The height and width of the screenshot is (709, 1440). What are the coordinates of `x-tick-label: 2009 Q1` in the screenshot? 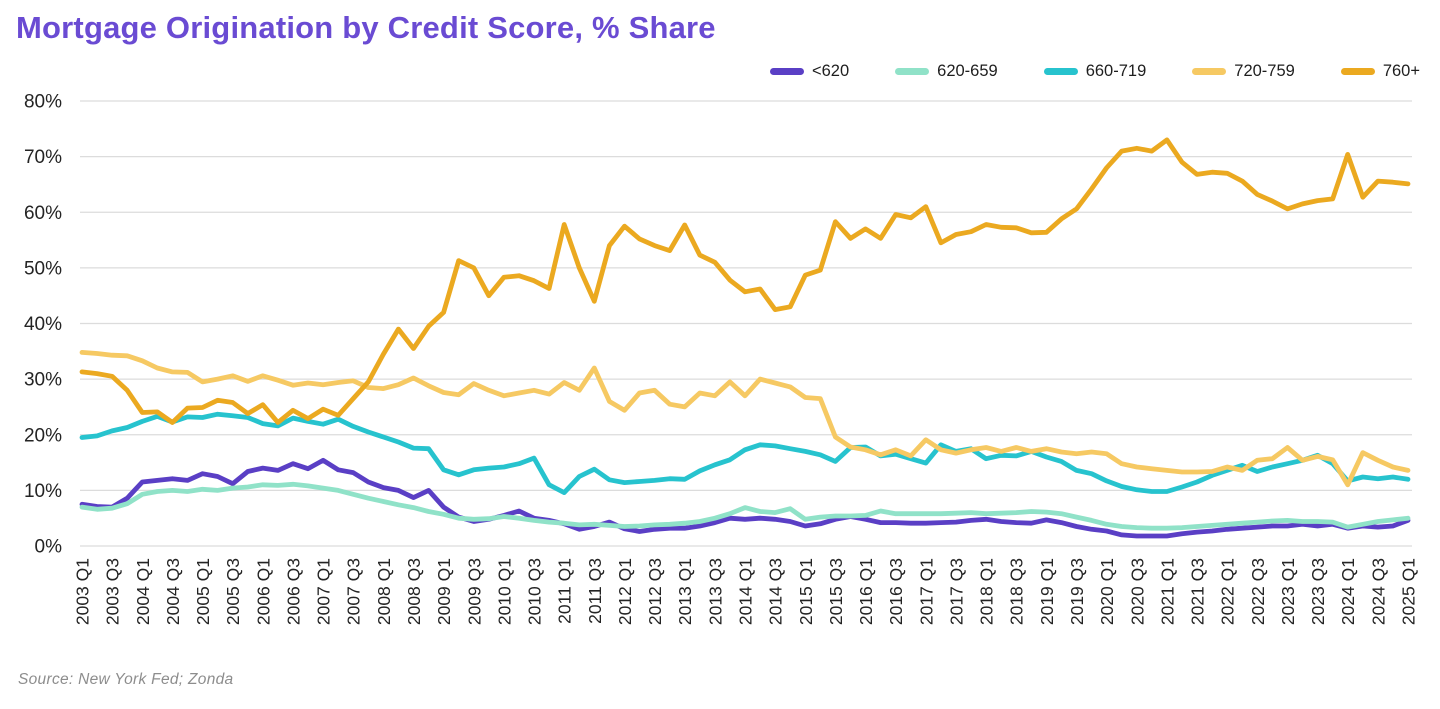 It's located at (444, 591).